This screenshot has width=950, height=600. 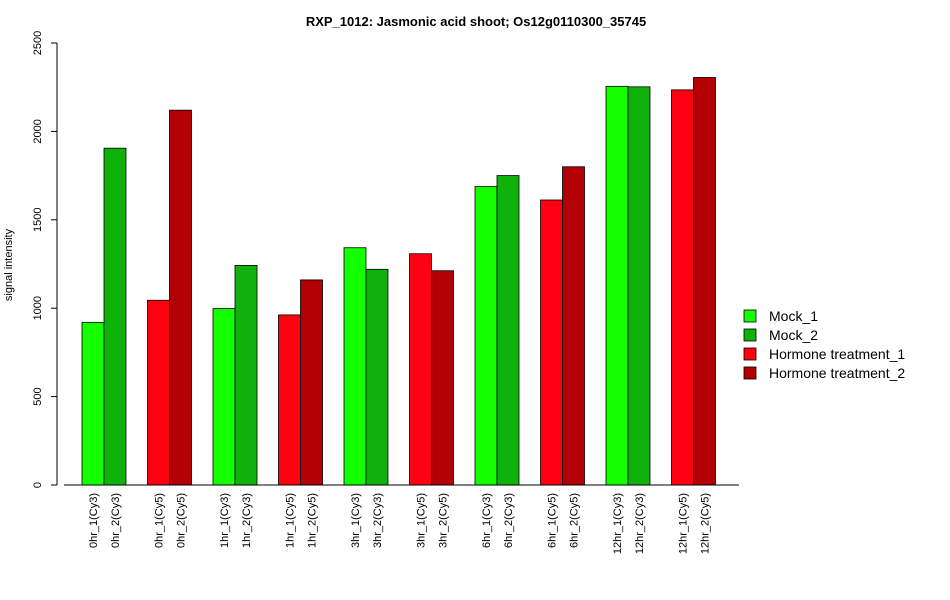 I want to click on x-tick-label: 3hr_1(Cy5), so click(x=422, y=520).